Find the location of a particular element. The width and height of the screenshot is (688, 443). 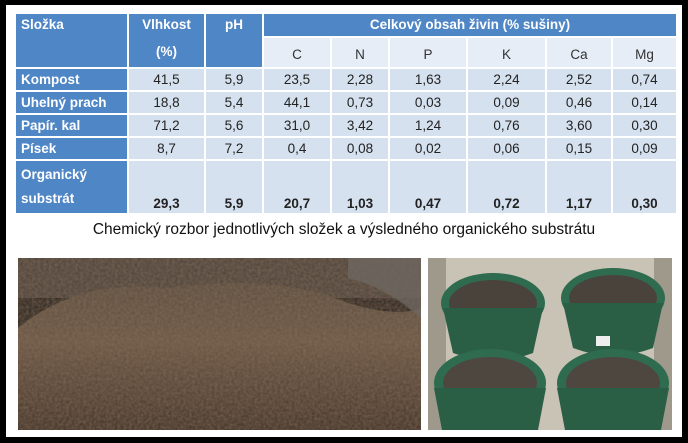

header-cell: Složka is located at coordinates (71, 40).